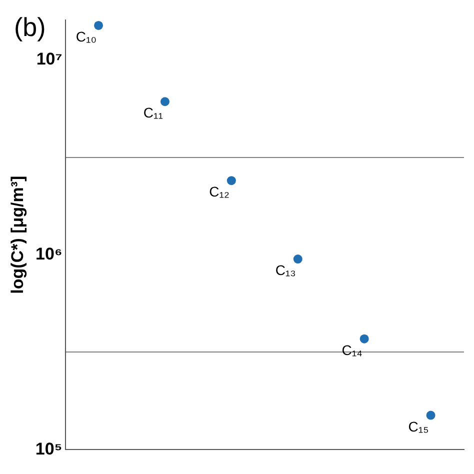 The width and height of the screenshot is (474, 474). What do you see at coordinates (285, 270) in the screenshot?
I see `data-label: C₁₃` at bounding box center [285, 270].